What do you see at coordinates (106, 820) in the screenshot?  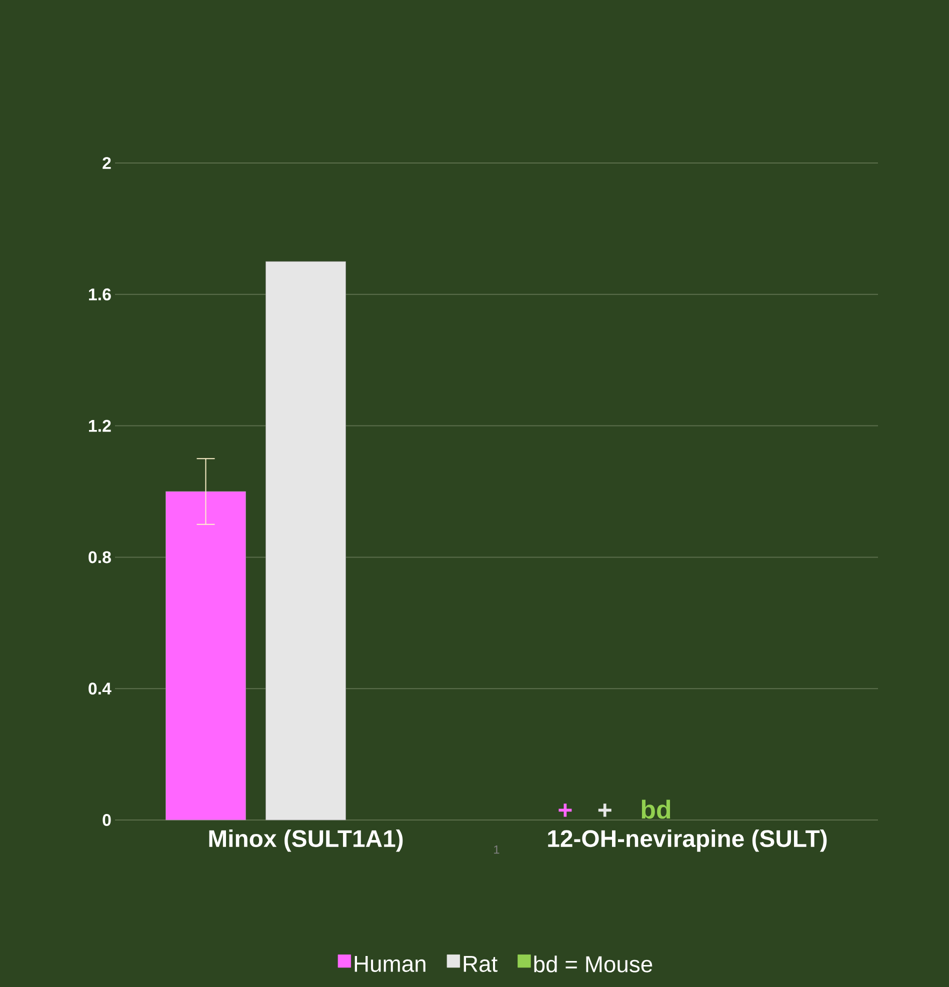 I see `y-tick-label: 0` at bounding box center [106, 820].